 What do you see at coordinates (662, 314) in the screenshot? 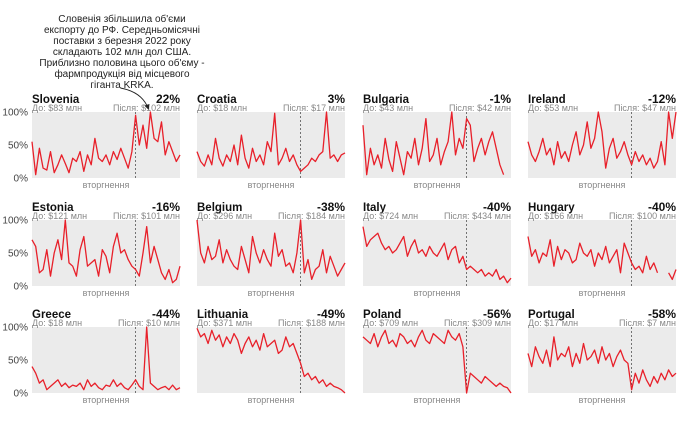
I see `change-percent: -58%` at bounding box center [662, 314].